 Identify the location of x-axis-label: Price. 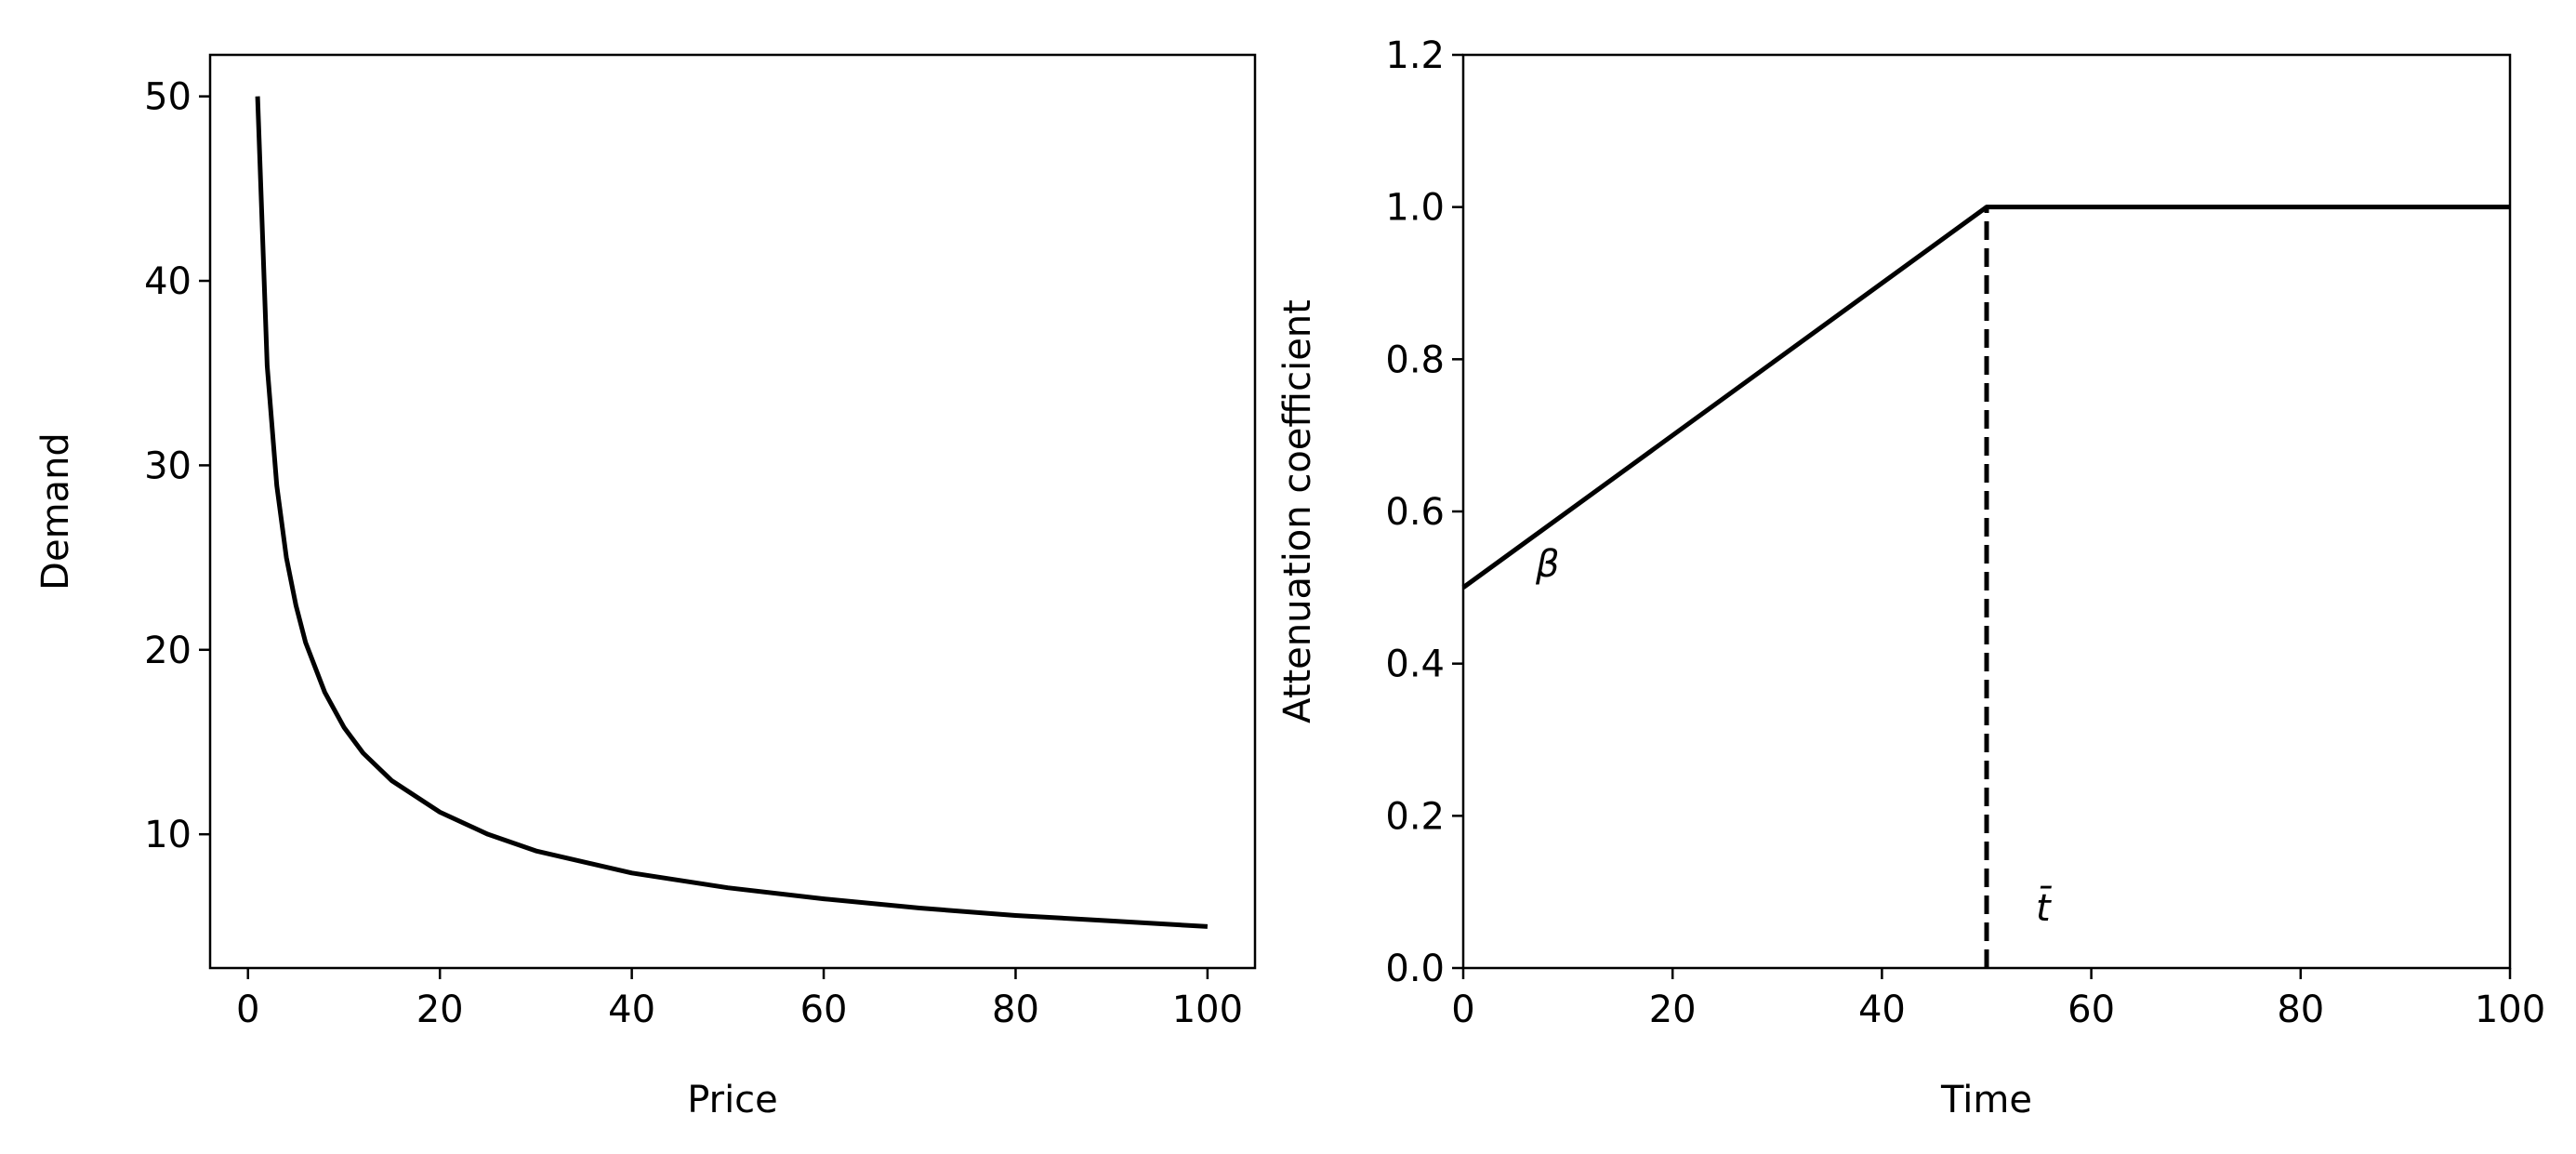
(732, 1100).